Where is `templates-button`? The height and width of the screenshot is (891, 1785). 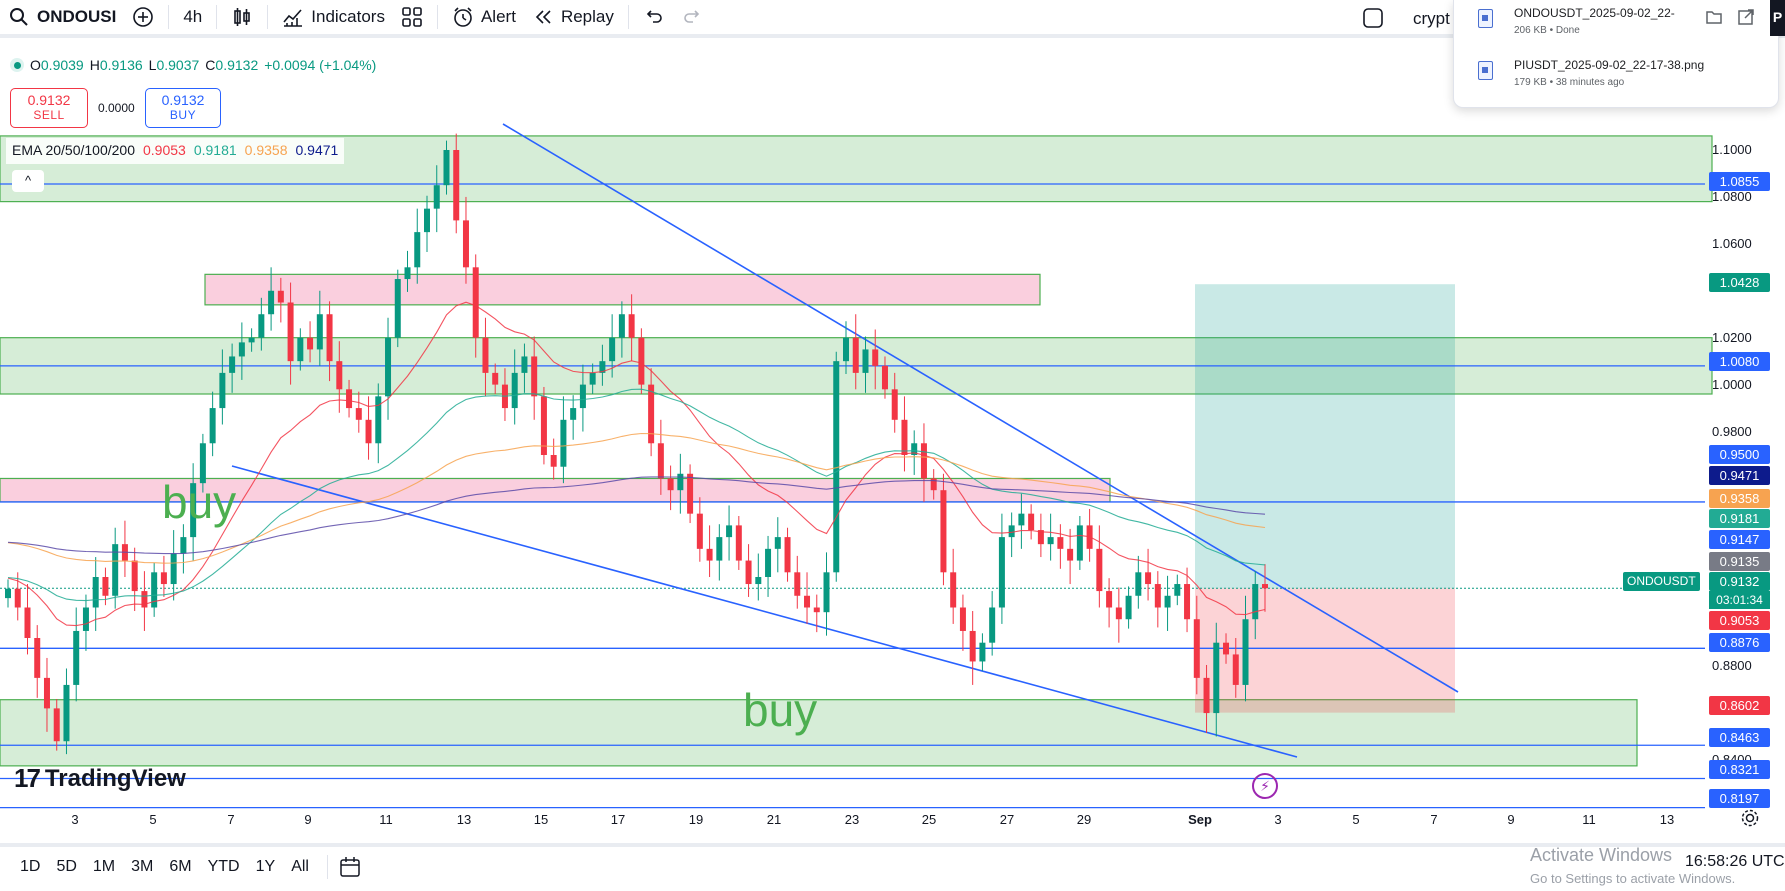 templates-button is located at coordinates (412, 18).